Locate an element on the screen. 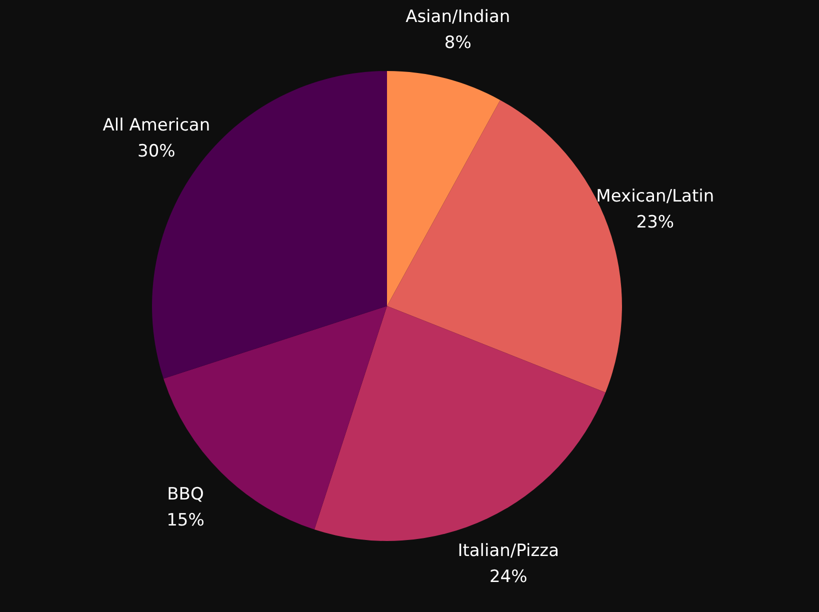 This screenshot has width=819, height=612. slice-label: Italian/Pizza is located at coordinates (509, 550).